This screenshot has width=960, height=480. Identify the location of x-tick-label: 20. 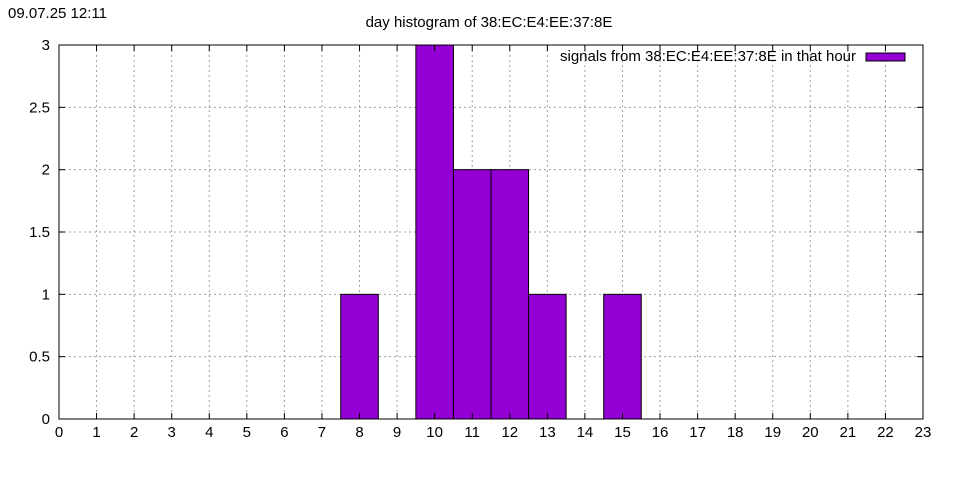
(810, 432).